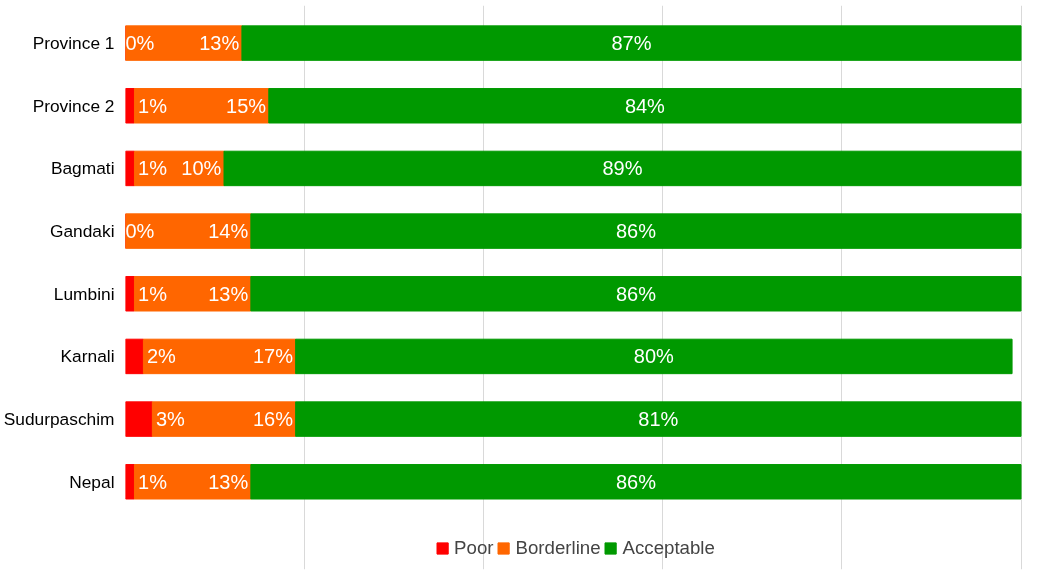 The width and height of the screenshot is (1056, 588). Describe the element at coordinates (59, 419) in the screenshot. I see `y-tick-label: Sudurpaschim` at that location.